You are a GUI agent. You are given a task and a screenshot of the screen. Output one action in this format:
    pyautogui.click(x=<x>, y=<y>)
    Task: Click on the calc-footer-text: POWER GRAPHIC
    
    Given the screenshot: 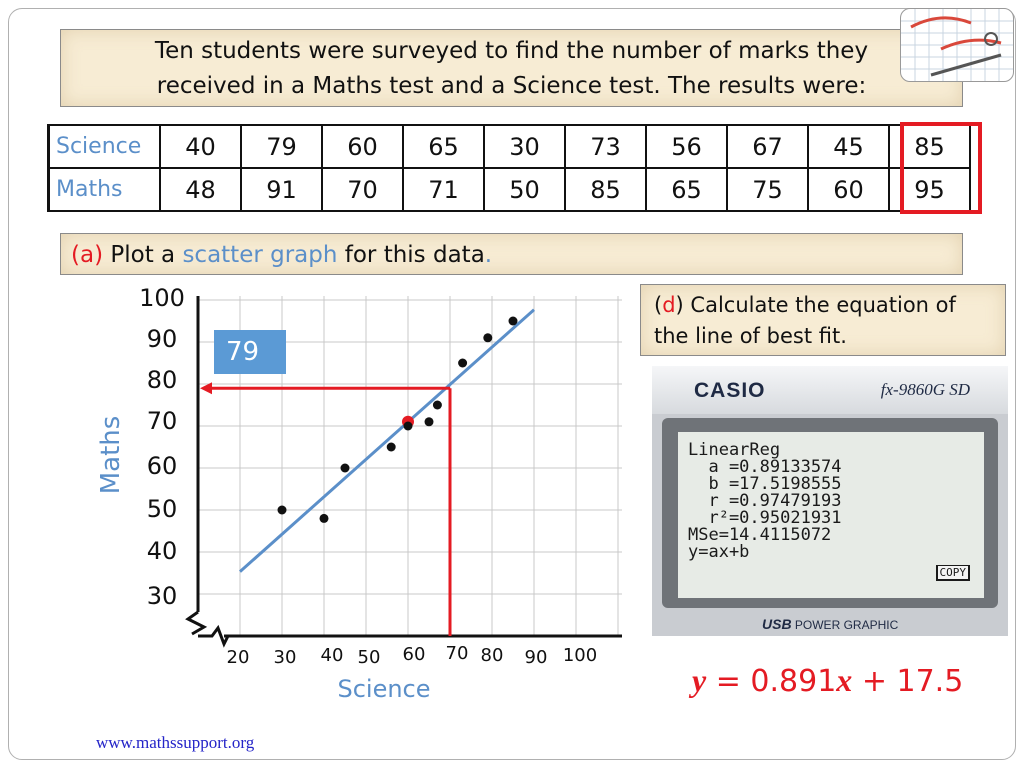 What is the action you would take?
    pyautogui.click(x=845, y=625)
    